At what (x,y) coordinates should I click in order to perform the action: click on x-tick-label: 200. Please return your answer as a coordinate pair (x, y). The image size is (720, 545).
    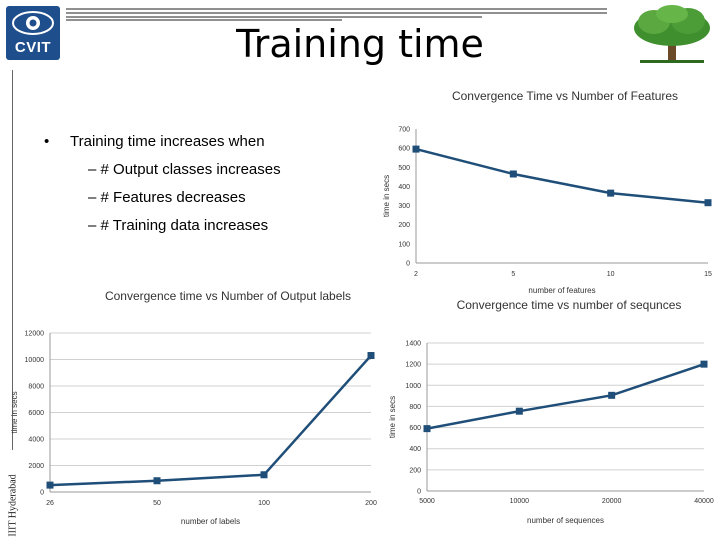
    Looking at the image, I should click on (371, 503).